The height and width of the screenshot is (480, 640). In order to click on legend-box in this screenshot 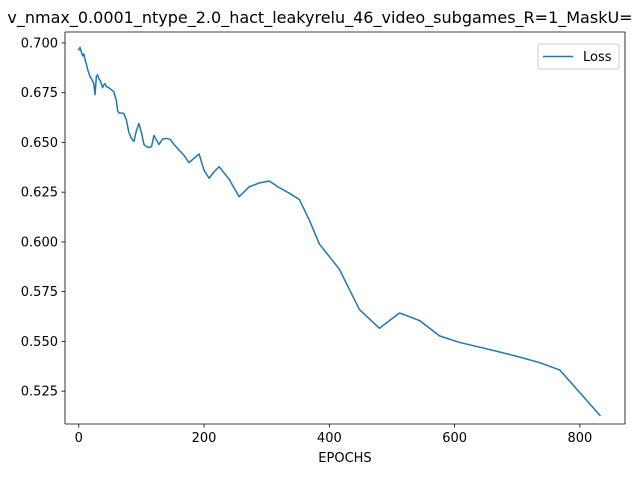, I will do `click(578, 56)`.